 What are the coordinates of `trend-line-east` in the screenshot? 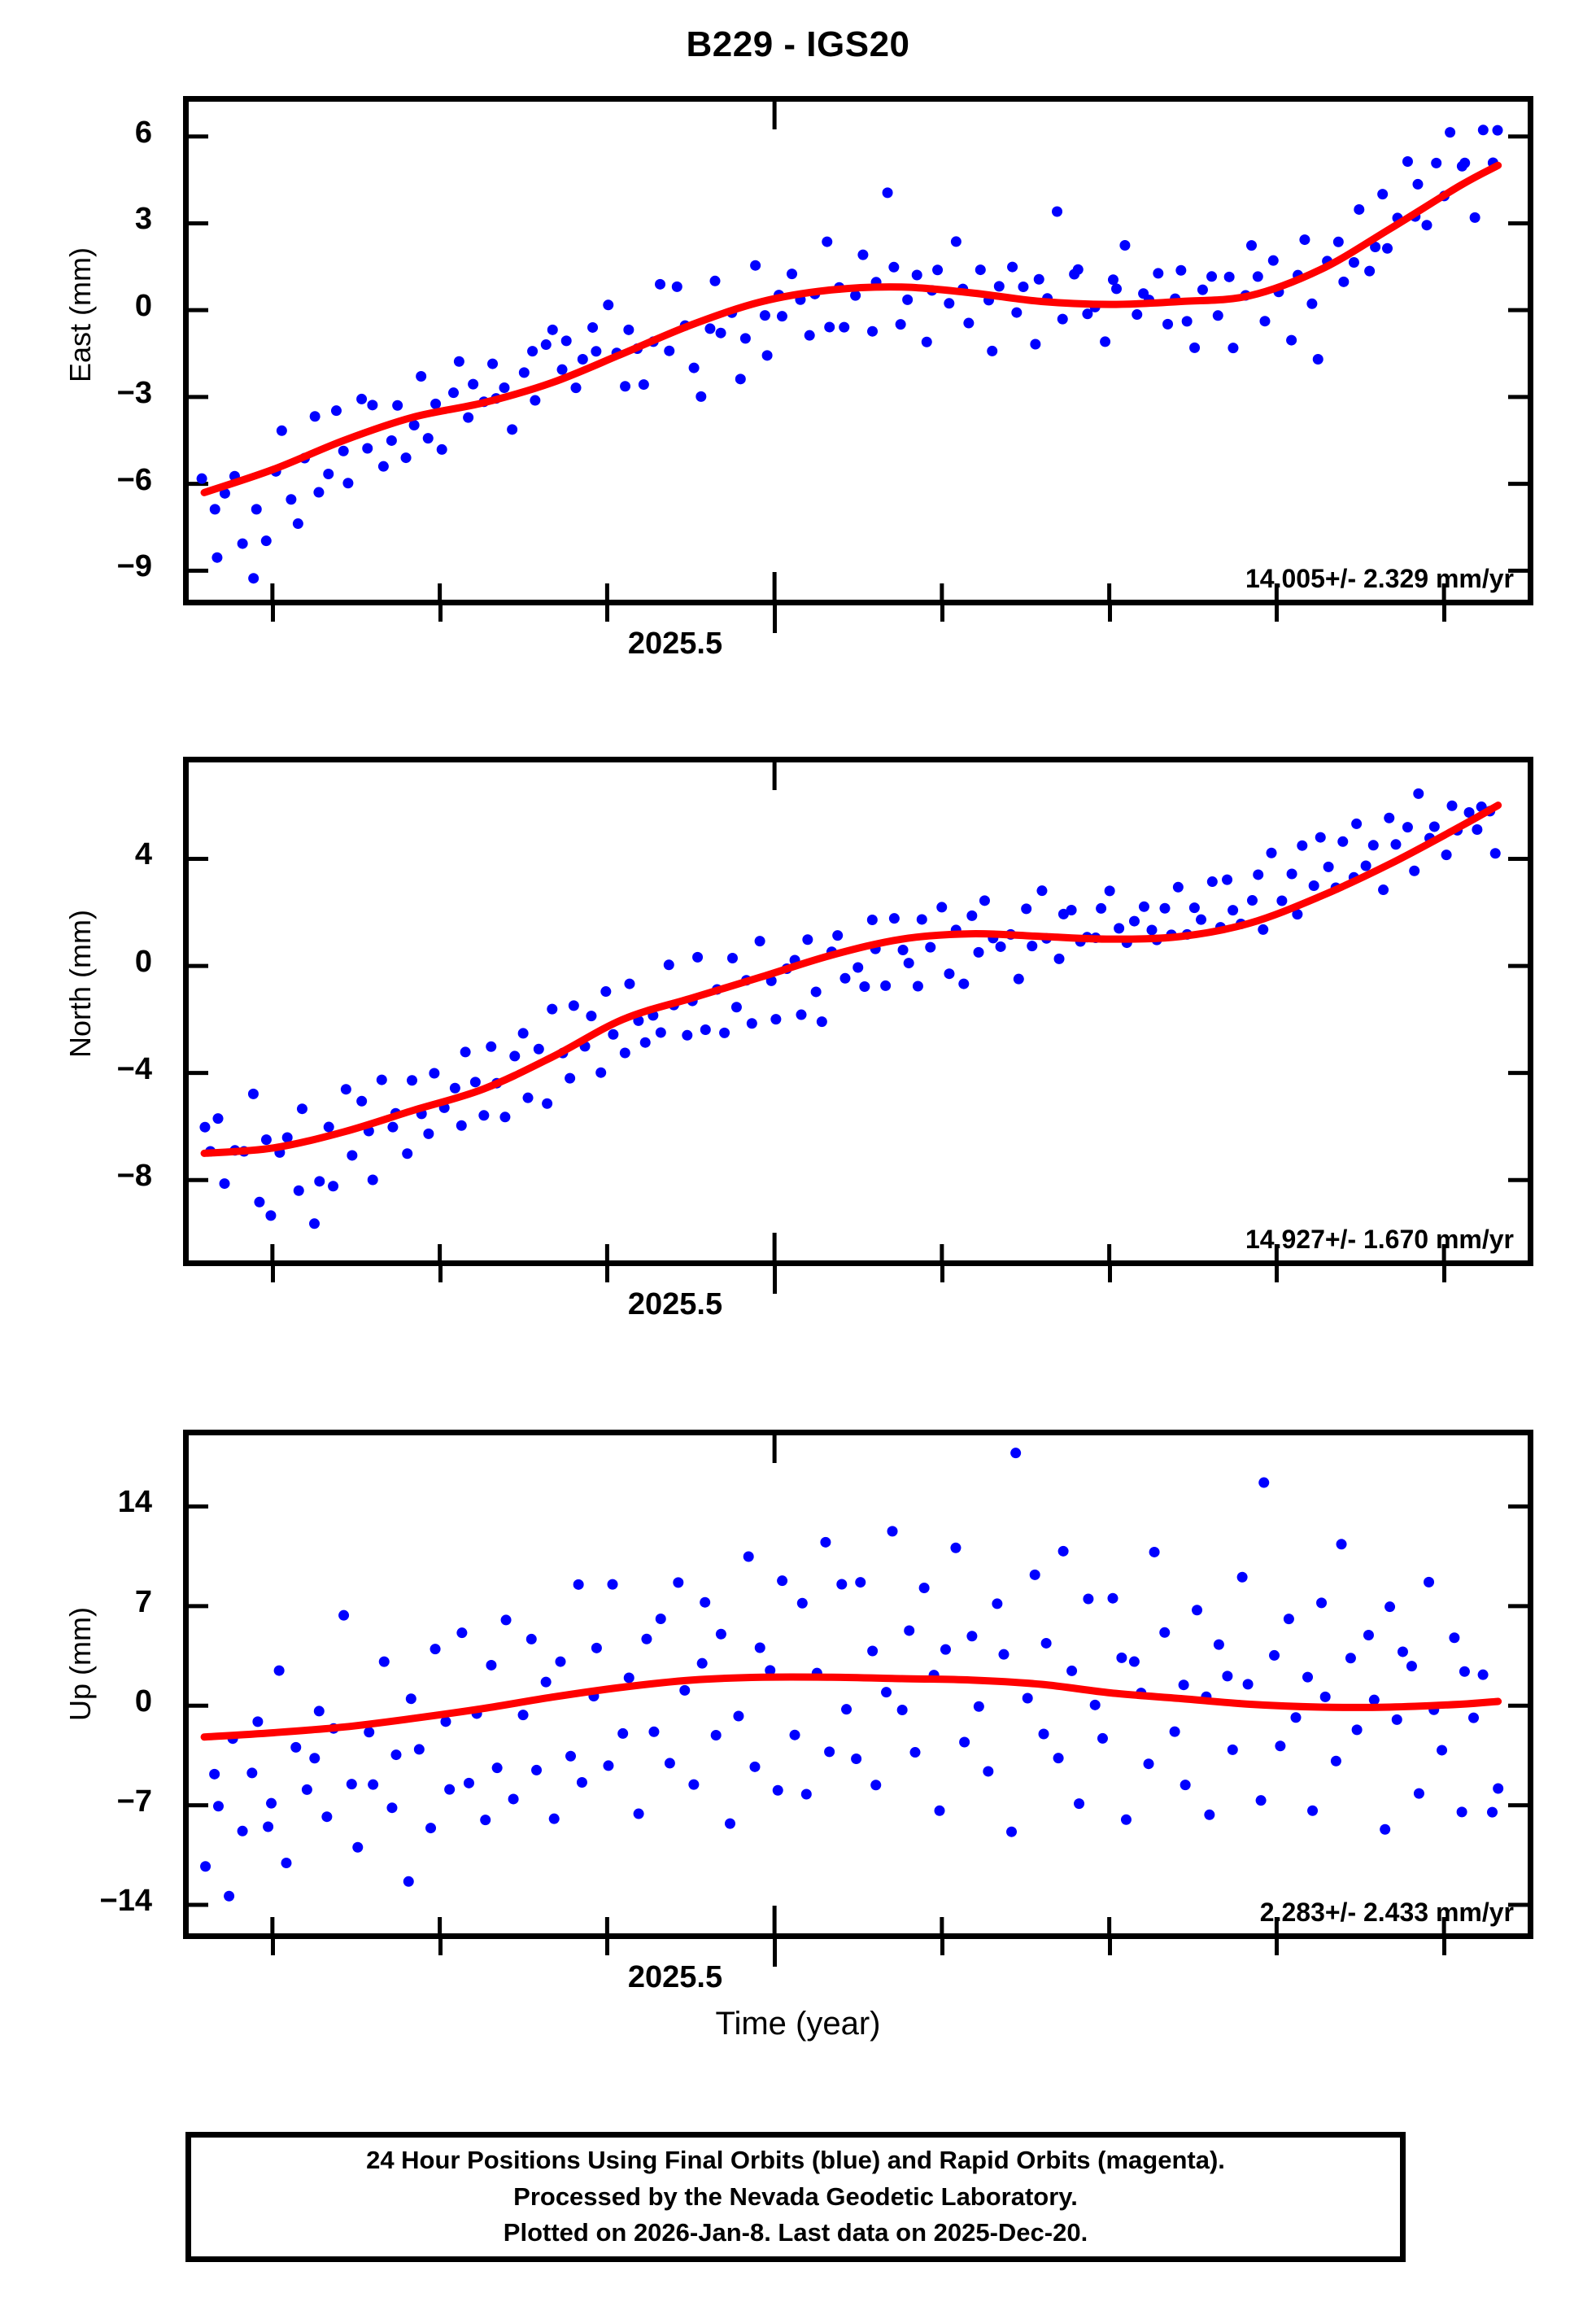 It's located at (851, 328).